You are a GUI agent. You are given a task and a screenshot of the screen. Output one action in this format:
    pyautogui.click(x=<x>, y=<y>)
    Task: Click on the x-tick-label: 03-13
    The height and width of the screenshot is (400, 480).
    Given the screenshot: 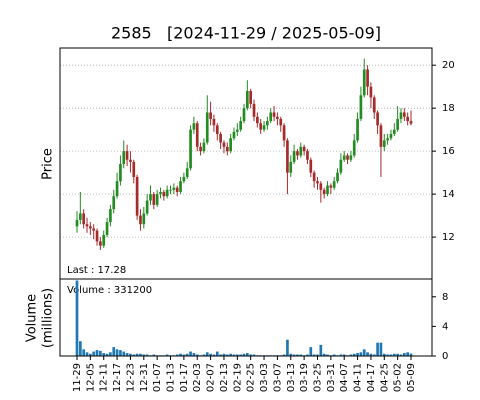 What is the action you would take?
    pyautogui.click(x=291, y=377)
    